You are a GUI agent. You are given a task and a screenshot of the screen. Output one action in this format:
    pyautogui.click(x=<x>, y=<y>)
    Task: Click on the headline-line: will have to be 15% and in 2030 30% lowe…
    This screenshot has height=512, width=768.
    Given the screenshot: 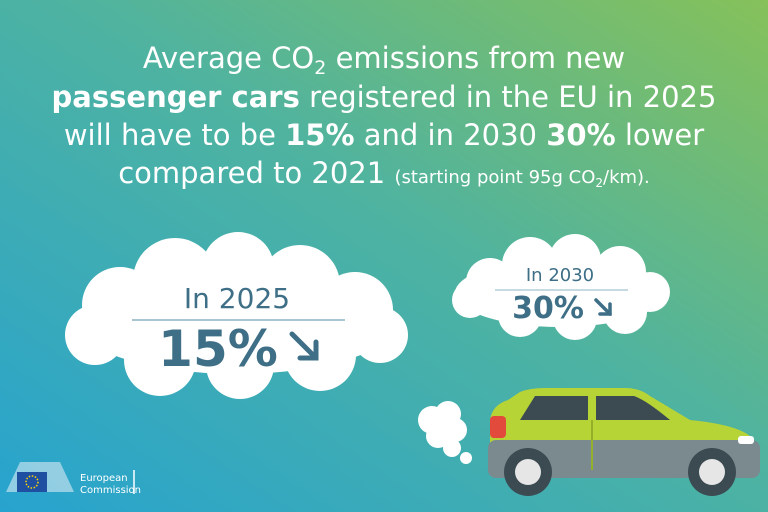 What is the action you would take?
    pyautogui.click(x=384, y=135)
    